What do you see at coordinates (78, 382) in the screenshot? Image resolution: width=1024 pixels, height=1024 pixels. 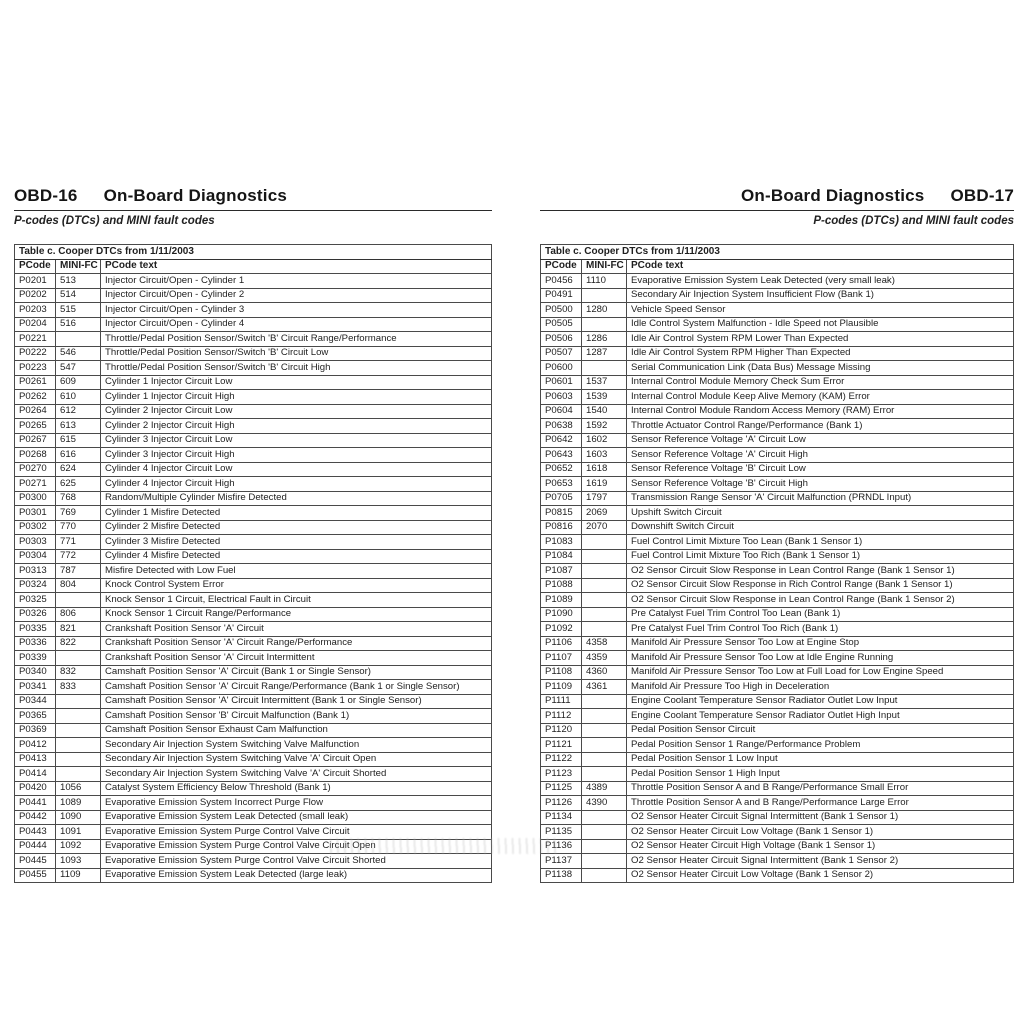 I see `minifc-cell: 609` at bounding box center [78, 382].